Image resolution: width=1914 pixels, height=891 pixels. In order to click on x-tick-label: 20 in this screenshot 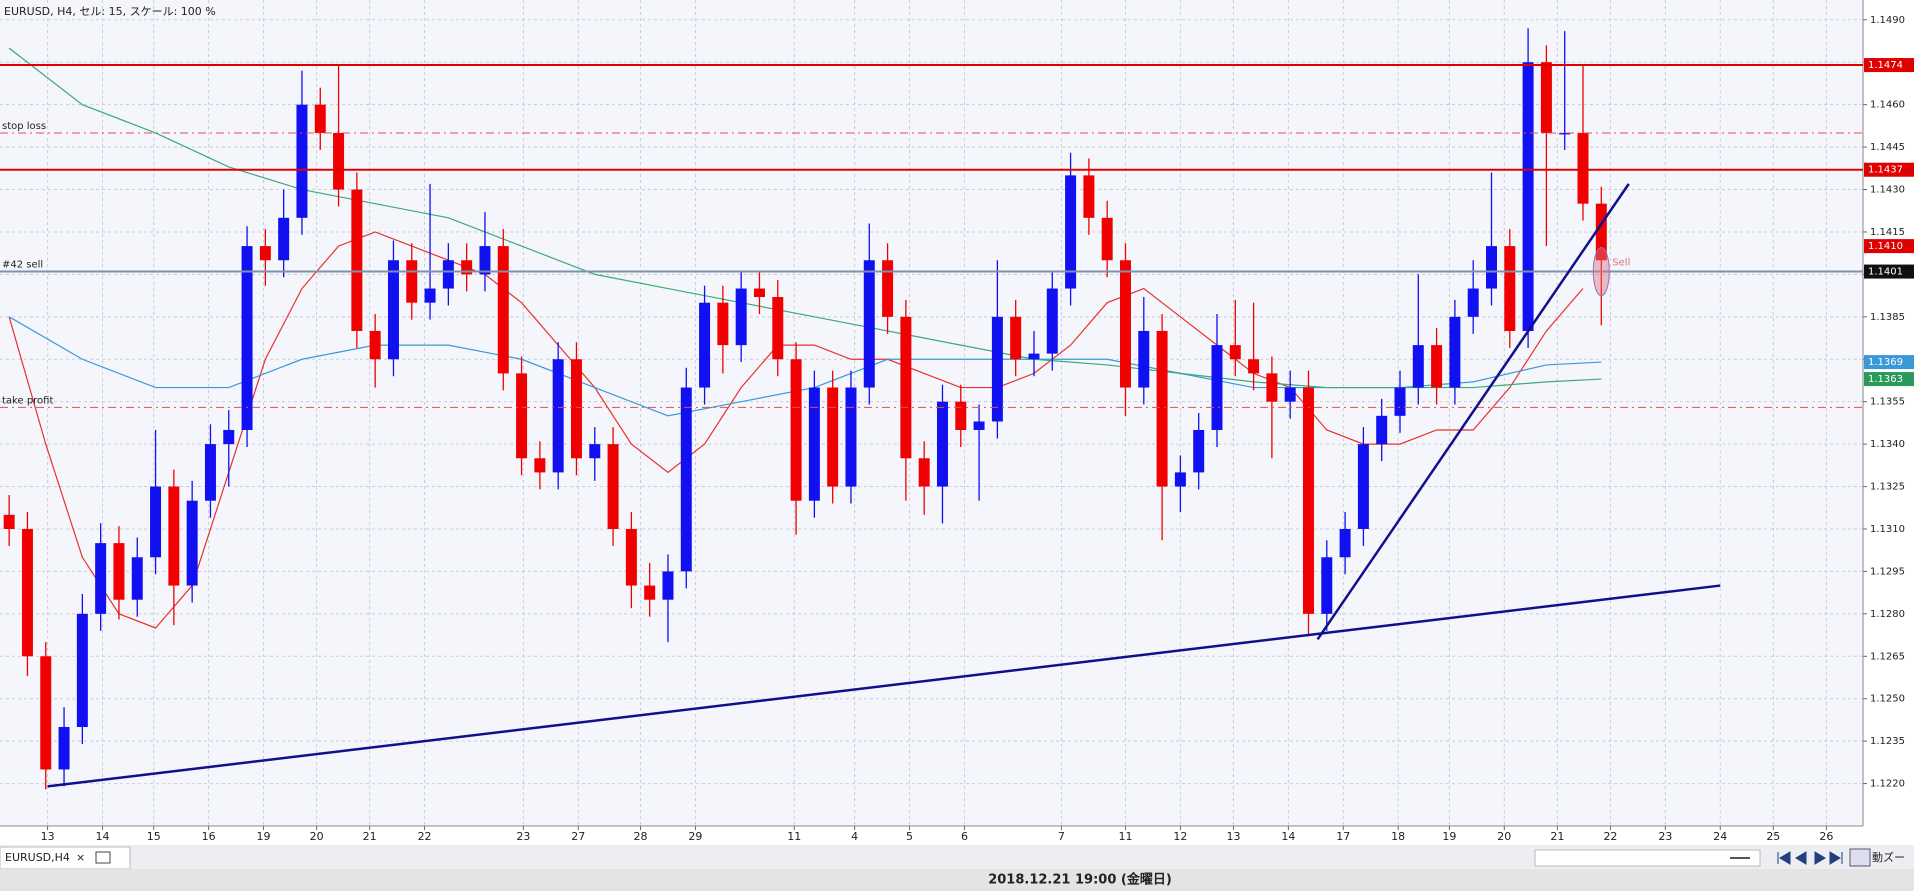, I will do `click(317, 836)`.